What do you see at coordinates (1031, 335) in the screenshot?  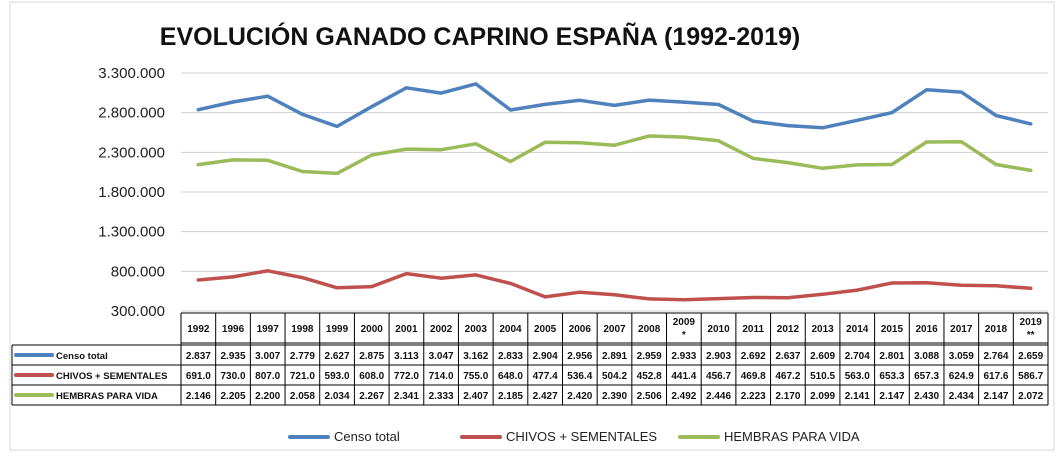 I see `x-tick-footnote: **` at bounding box center [1031, 335].